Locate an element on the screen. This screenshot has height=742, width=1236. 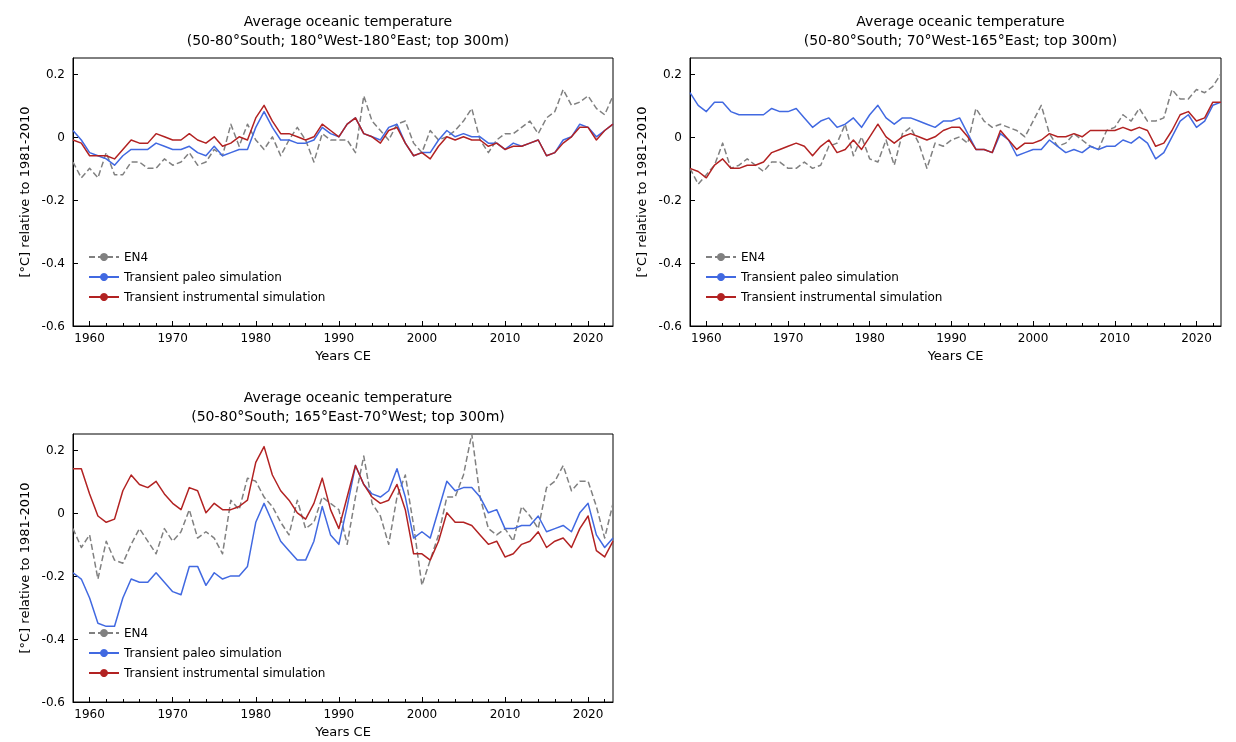
chart-title: Average oceanic temperature (50-80°South; 70°West-165°East; top 300m) is located at coordinates (960, 30).